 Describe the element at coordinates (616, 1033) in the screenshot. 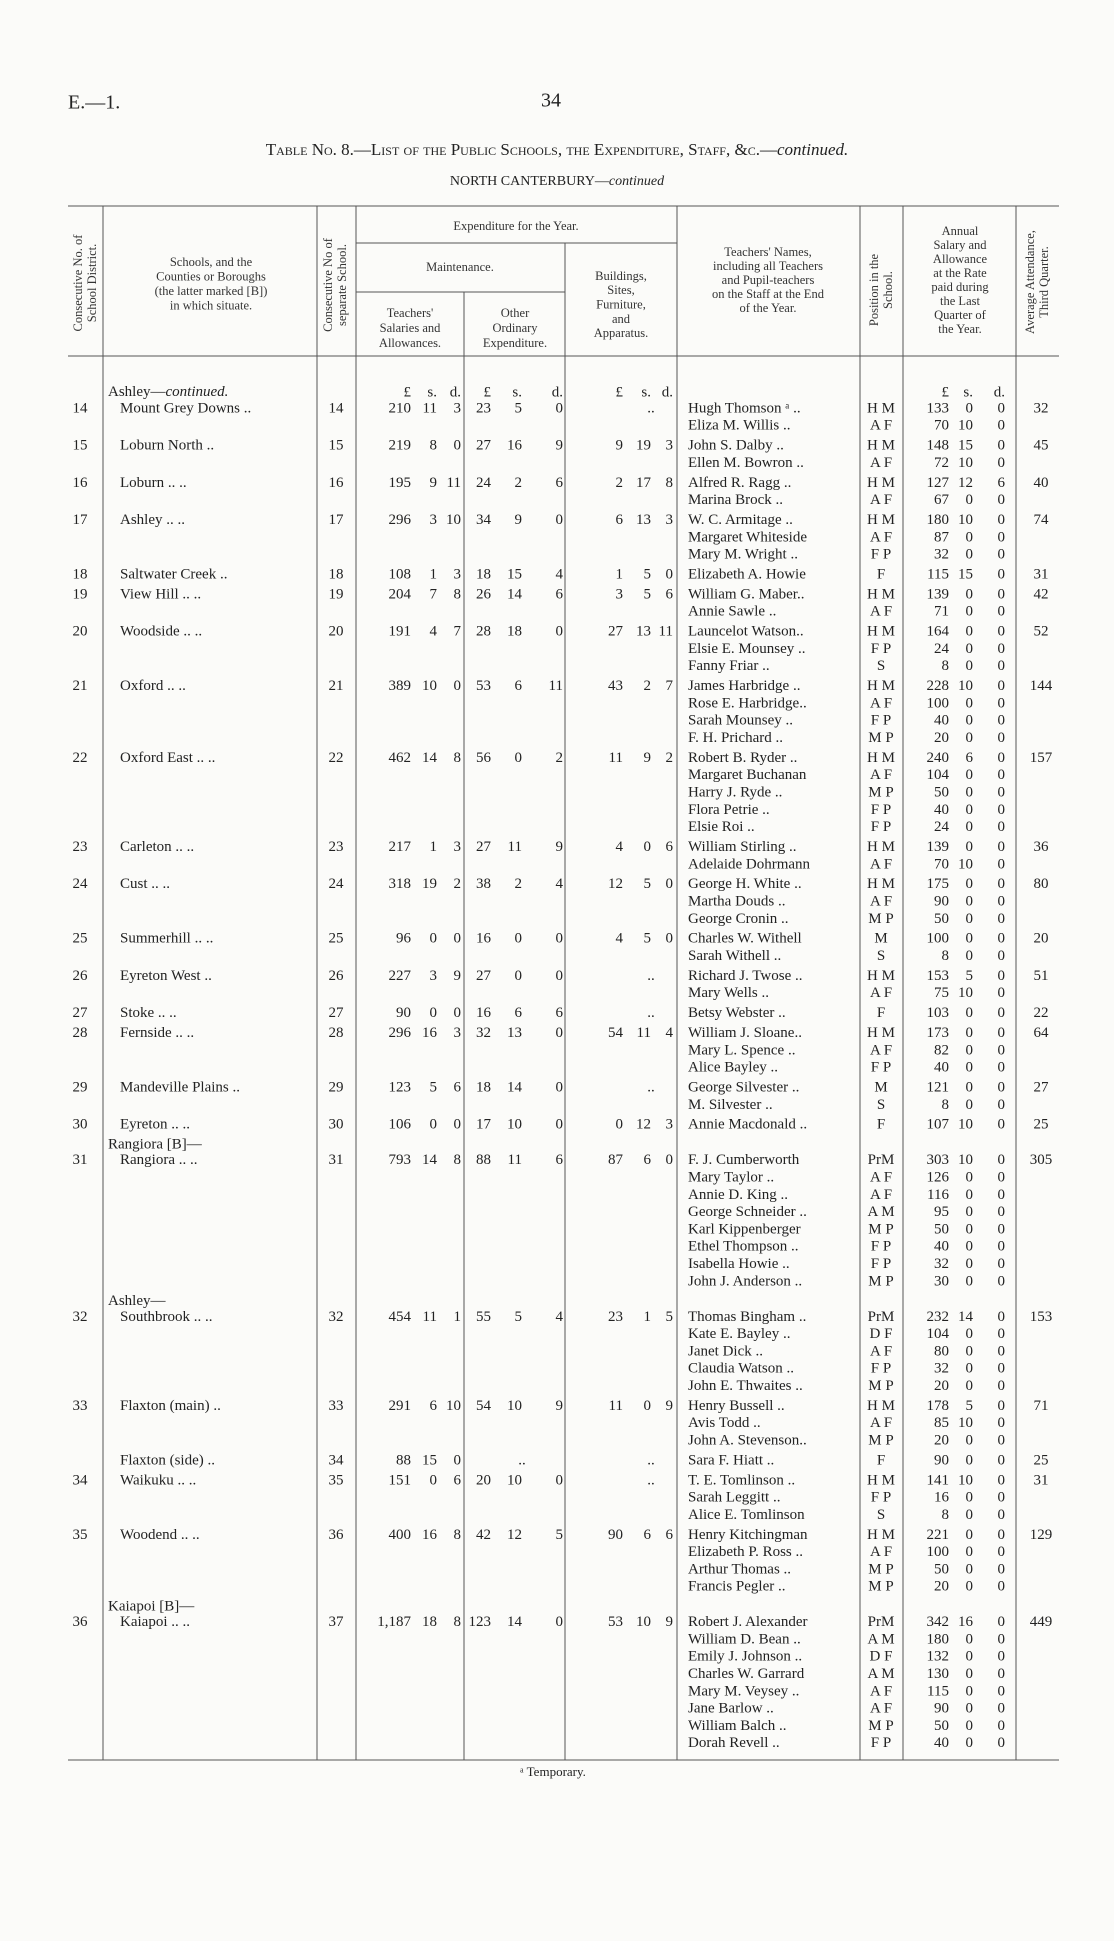

I see `buildings-amount: 54` at that location.